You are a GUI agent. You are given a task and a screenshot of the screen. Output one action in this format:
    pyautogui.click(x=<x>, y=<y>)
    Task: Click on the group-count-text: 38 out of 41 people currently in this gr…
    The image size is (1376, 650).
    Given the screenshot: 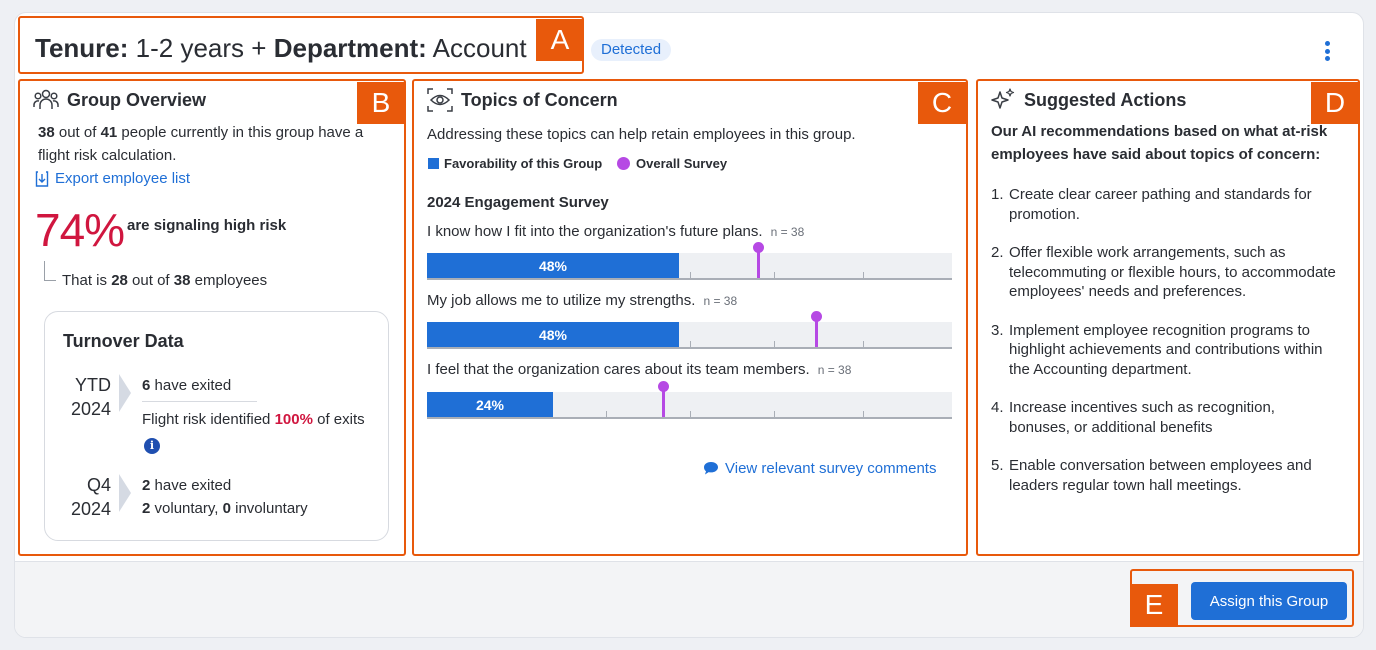 What is the action you would take?
    pyautogui.click(x=201, y=144)
    